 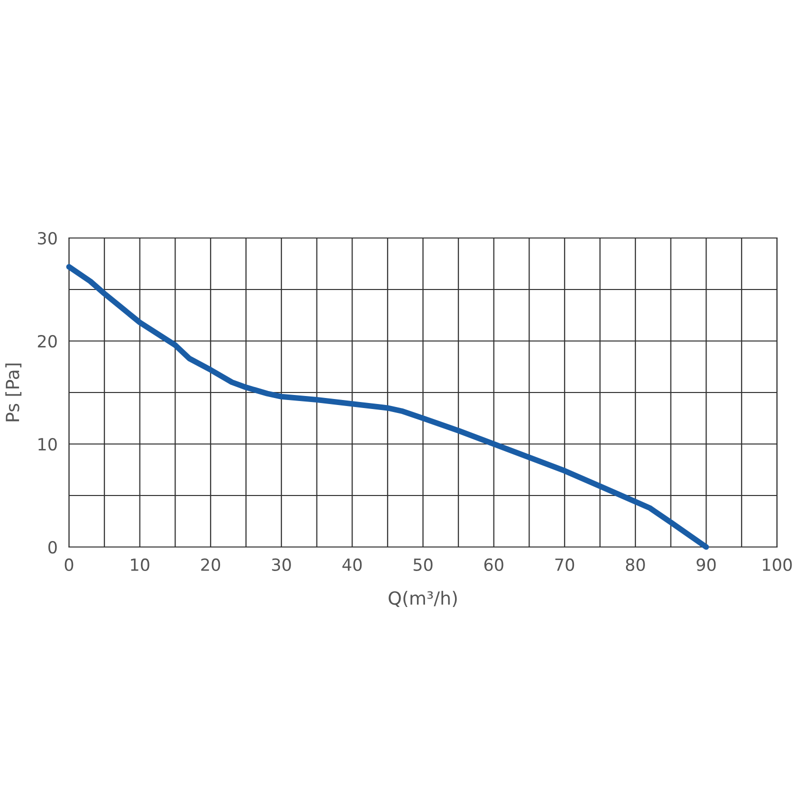 I want to click on x-tick-label: 90, so click(x=706, y=565).